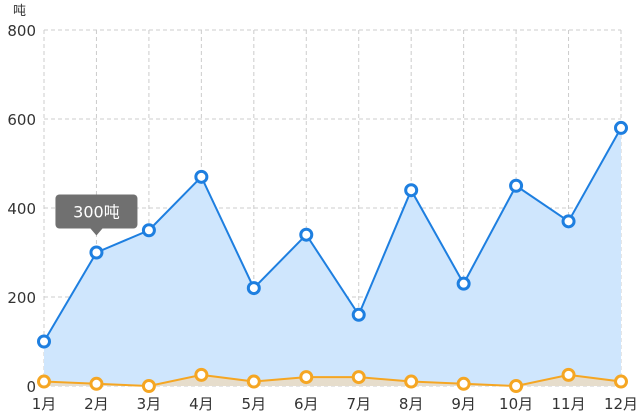  What do you see at coordinates (358, 404) in the screenshot?
I see `x-tick-label: 7月` at bounding box center [358, 404].